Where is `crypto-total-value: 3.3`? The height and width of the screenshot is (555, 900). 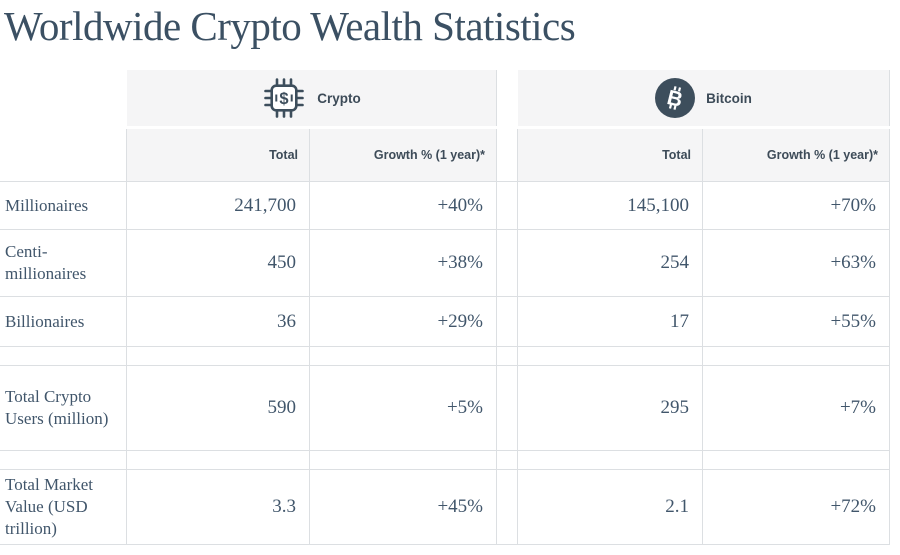 crypto-total-value: 3.3 is located at coordinates (218, 508).